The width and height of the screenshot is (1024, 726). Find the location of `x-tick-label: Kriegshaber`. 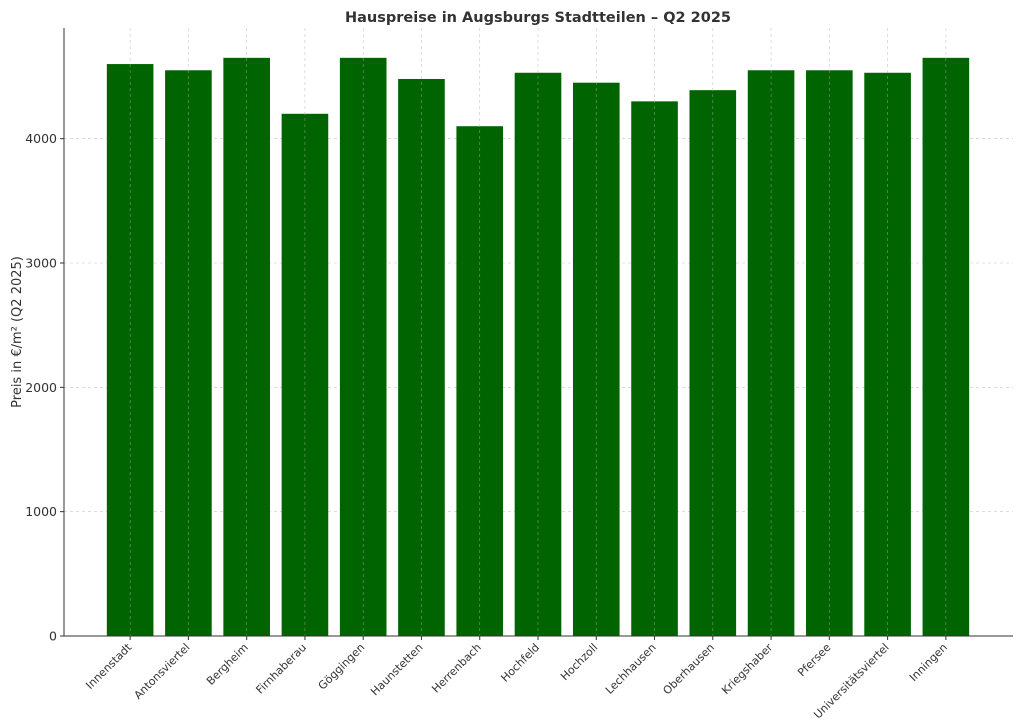

x-tick-label: Kriegshaber is located at coordinates (747, 669).